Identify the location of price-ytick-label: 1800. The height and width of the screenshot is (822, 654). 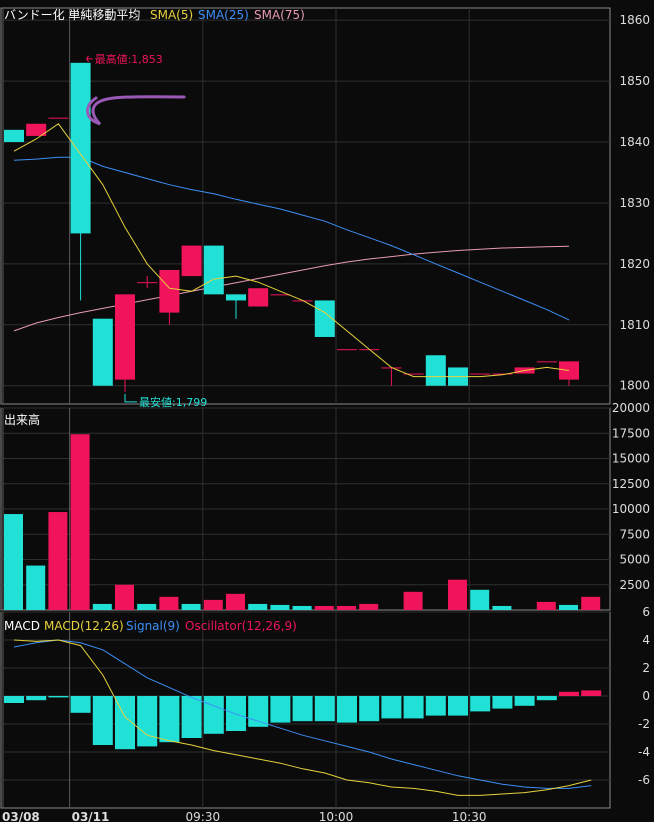
(634, 386).